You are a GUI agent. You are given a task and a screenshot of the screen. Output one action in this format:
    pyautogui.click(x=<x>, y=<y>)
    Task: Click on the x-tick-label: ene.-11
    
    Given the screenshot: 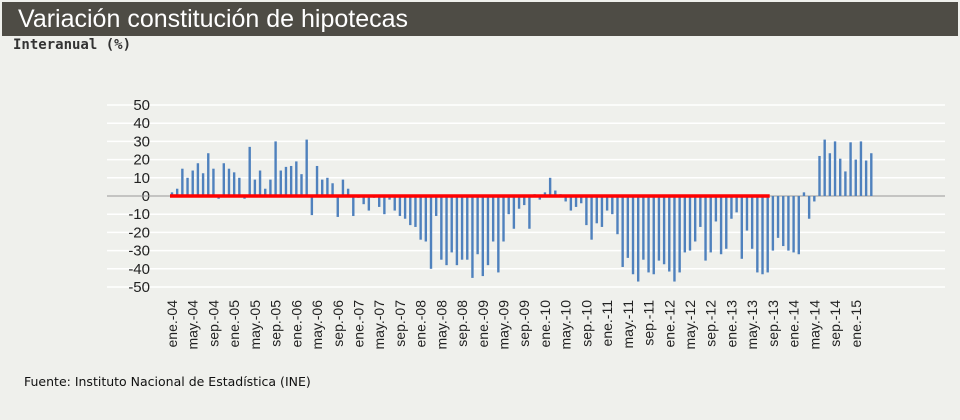 What is the action you would take?
    pyautogui.click(x=607, y=323)
    